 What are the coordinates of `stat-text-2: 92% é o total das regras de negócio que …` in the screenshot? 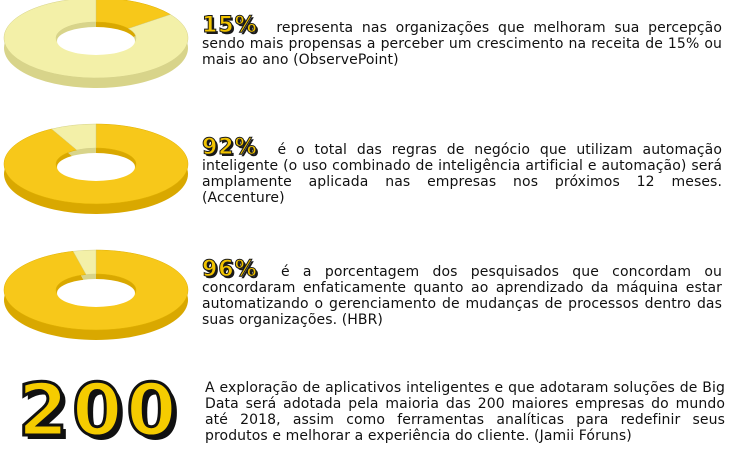 It's located at (462, 171).